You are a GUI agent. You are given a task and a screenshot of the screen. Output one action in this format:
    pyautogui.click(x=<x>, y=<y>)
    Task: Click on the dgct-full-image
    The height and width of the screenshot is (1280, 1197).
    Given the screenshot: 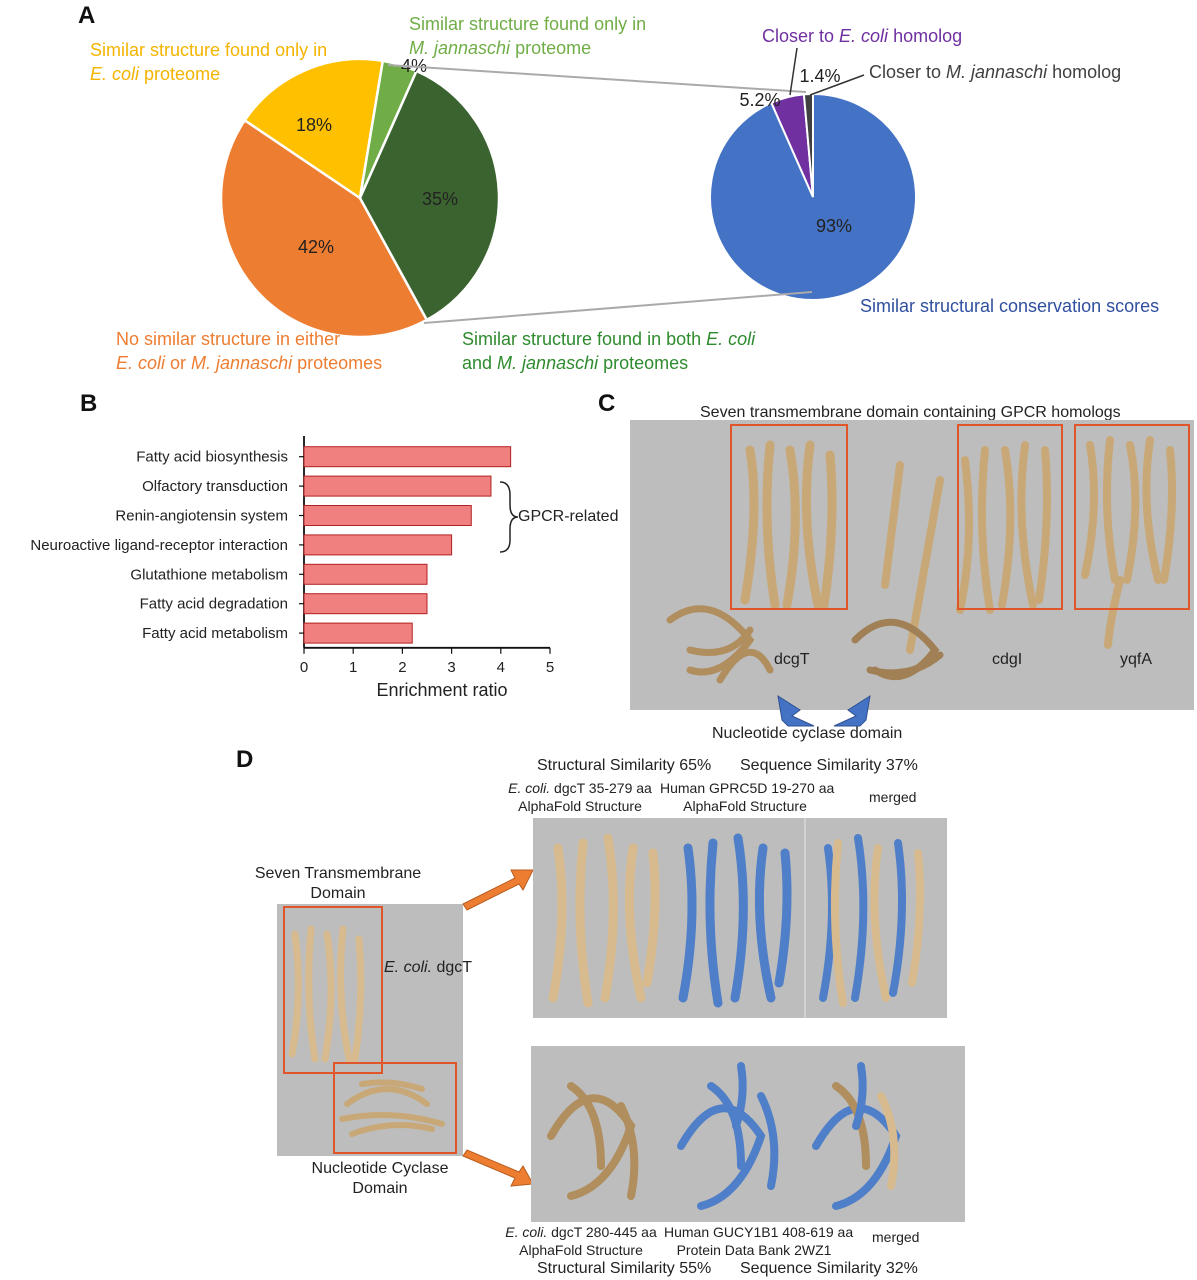 What is the action you would take?
    pyautogui.click(x=370, y=1030)
    